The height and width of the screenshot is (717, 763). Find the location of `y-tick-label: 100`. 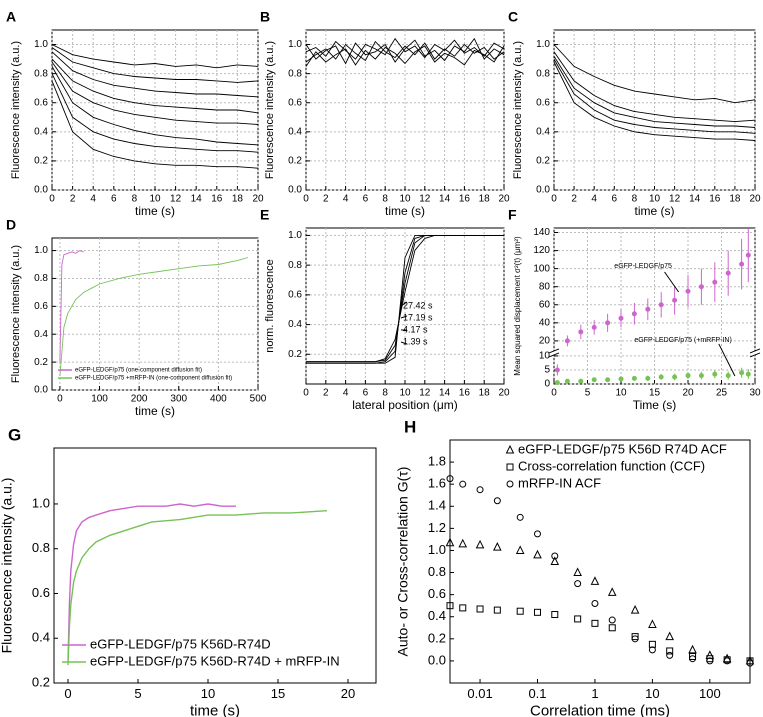

y-tick-label: 100 is located at coordinates (541, 268).